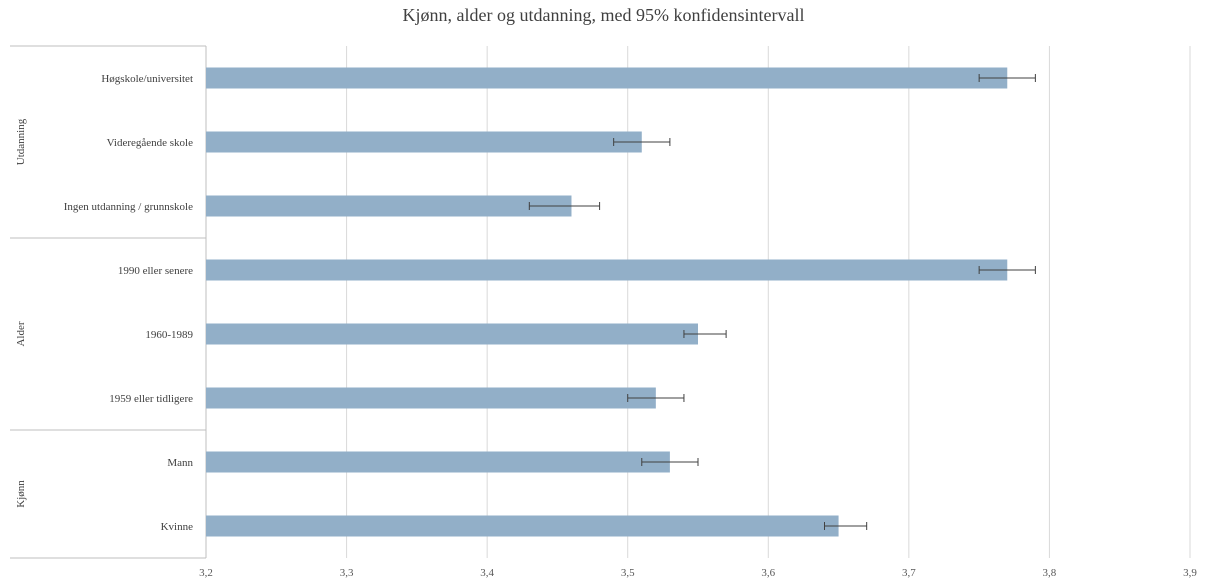  What do you see at coordinates (1050, 573) in the screenshot?
I see `x-tick-label: 3,8` at bounding box center [1050, 573].